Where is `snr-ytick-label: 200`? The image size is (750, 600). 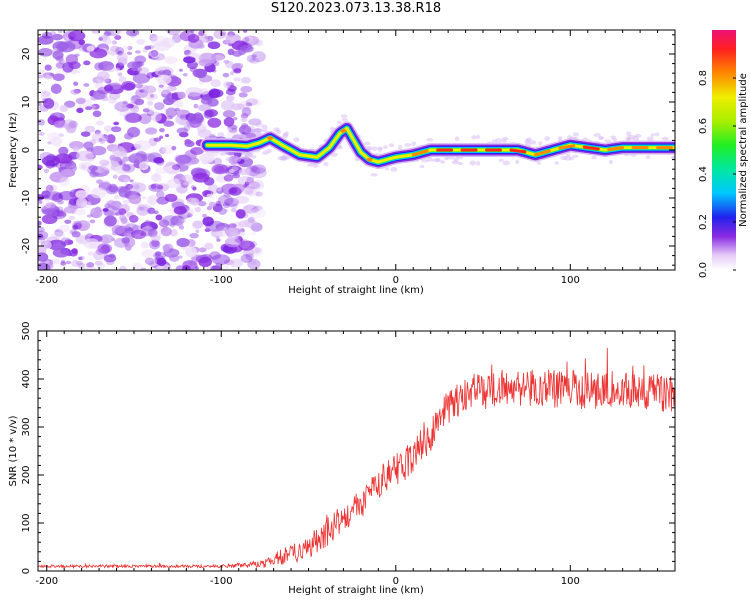 snr-ytick-label: 200 is located at coordinates (26, 474).